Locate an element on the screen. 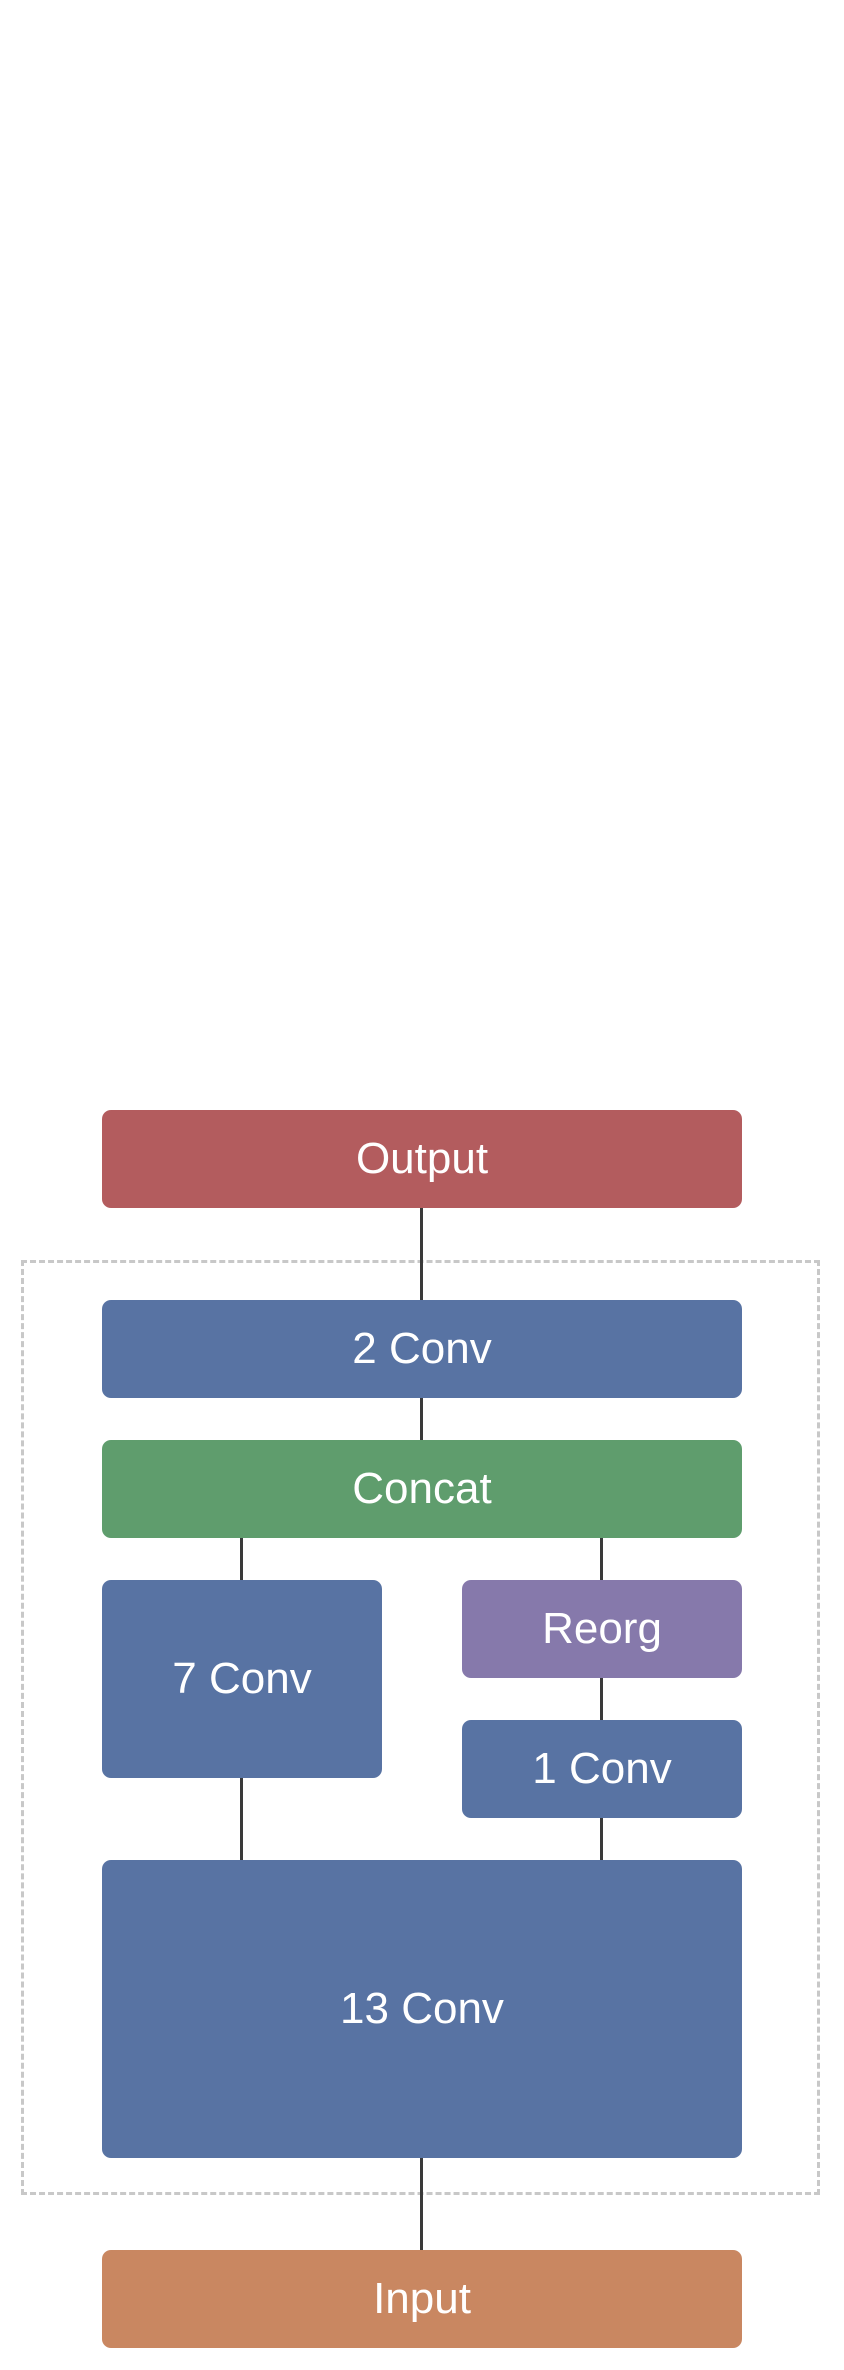  conv1-block: 1 Conv is located at coordinates (602, 1769).